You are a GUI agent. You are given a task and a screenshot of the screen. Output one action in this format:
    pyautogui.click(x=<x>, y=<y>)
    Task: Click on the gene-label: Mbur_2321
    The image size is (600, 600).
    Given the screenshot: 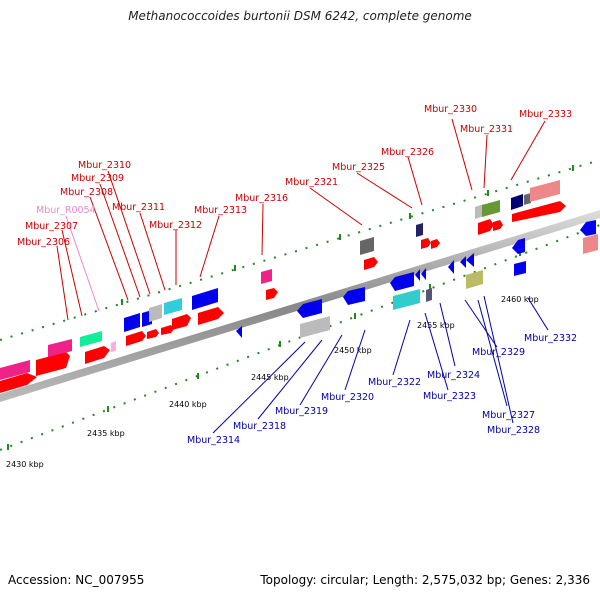 What is the action you would take?
    pyautogui.click(x=311, y=182)
    